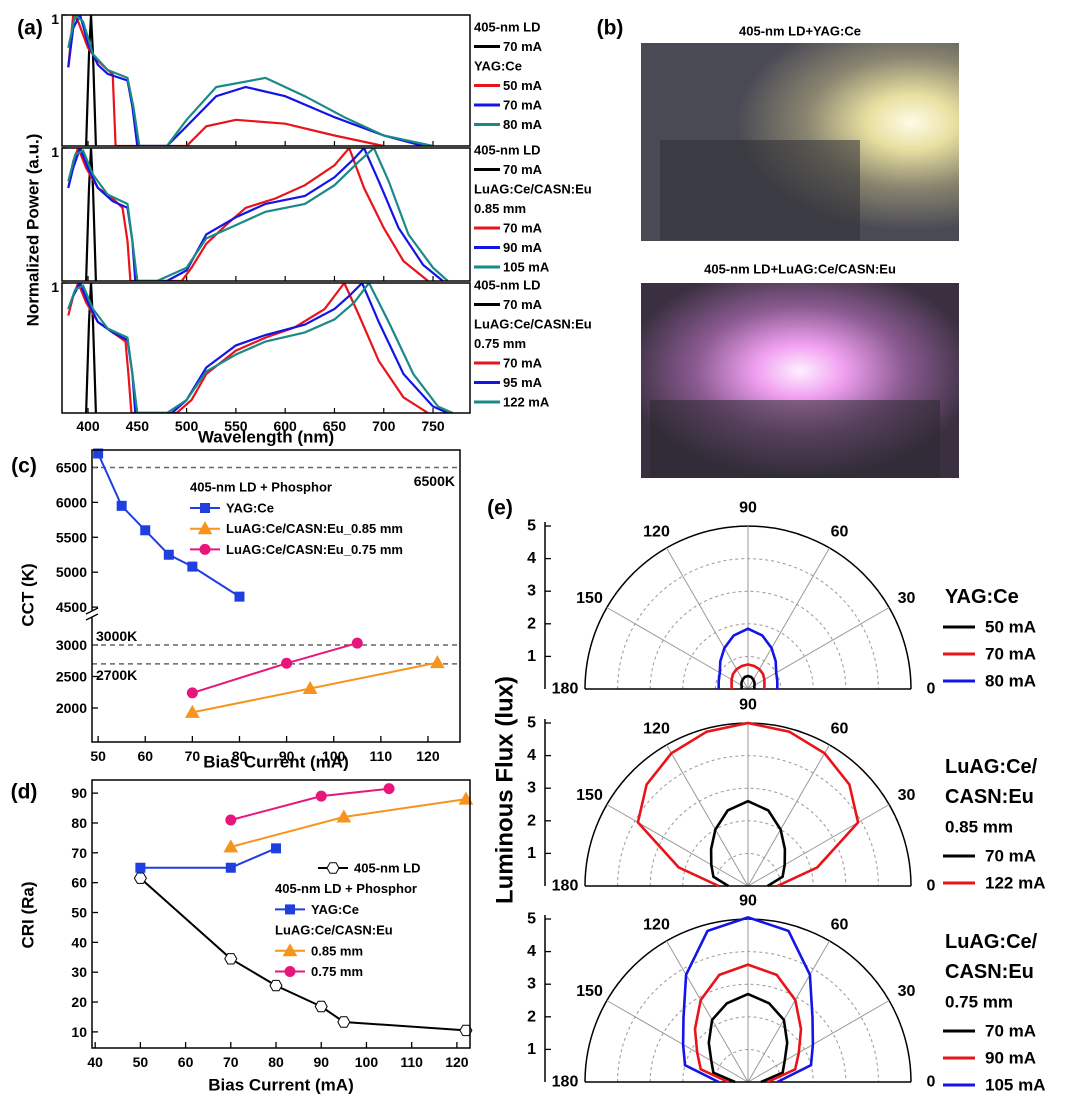  I want to click on x-tick-label: 50, so click(141, 1062).